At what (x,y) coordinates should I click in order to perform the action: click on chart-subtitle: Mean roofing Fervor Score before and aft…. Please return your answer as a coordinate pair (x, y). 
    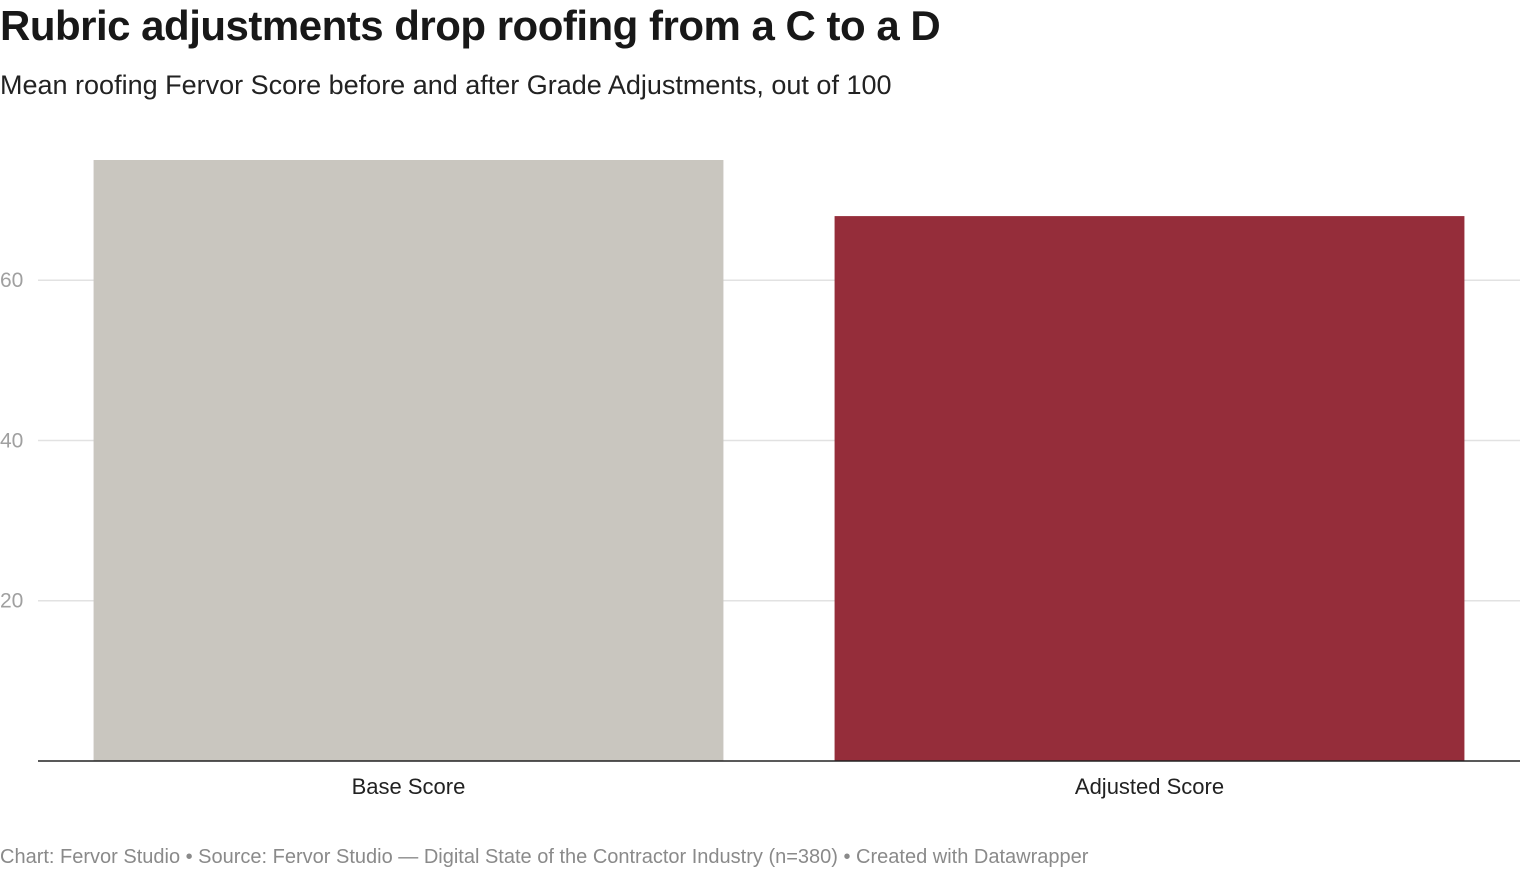
    Looking at the image, I should click on (446, 85).